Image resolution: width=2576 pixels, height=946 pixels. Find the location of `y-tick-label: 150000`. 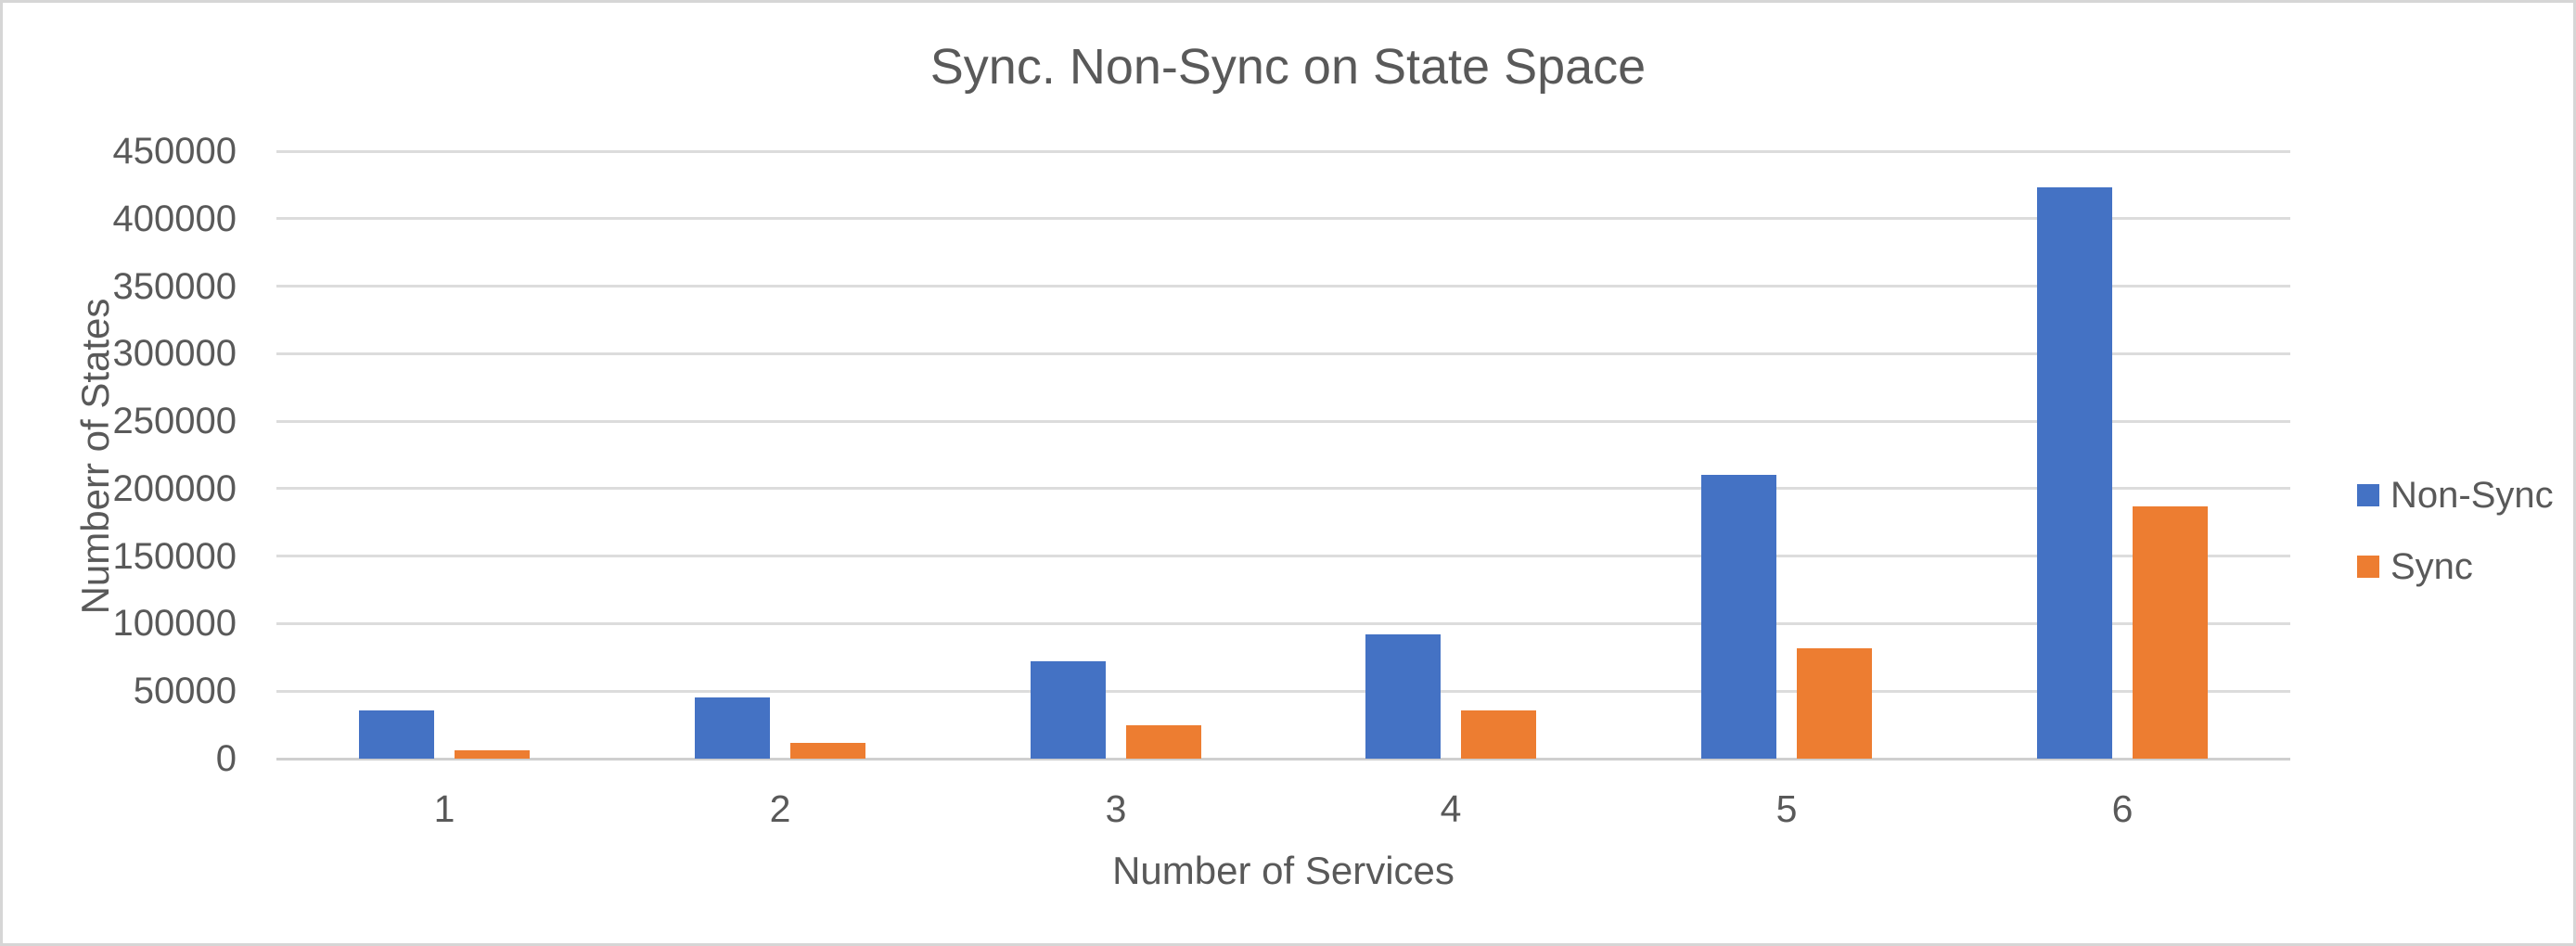

y-tick-label: 150000 is located at coordinates (174, 556).